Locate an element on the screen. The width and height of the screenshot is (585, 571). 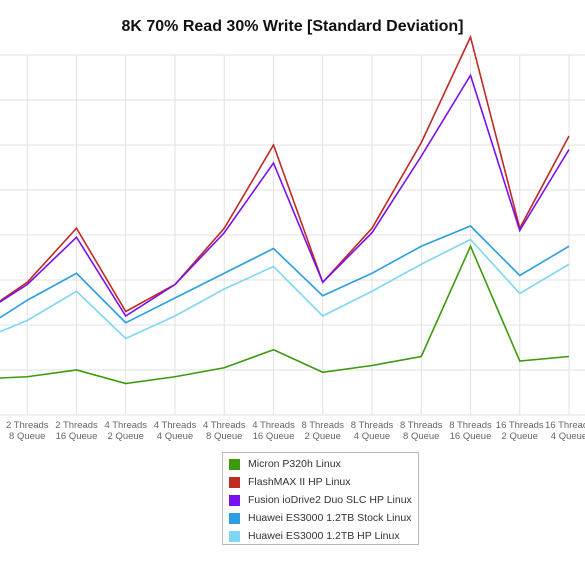
legend-item: Micron P320h Linux is located at coordinates (323, 464).